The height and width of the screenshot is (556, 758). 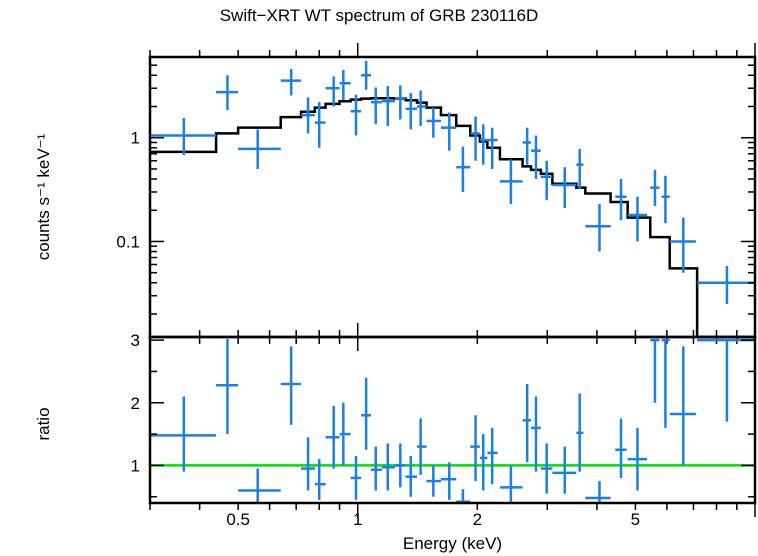 What do you see at coordinates (135, 403) in the screenshot?
I see `y-tick-label: 2` at bounding box center [135, 403].